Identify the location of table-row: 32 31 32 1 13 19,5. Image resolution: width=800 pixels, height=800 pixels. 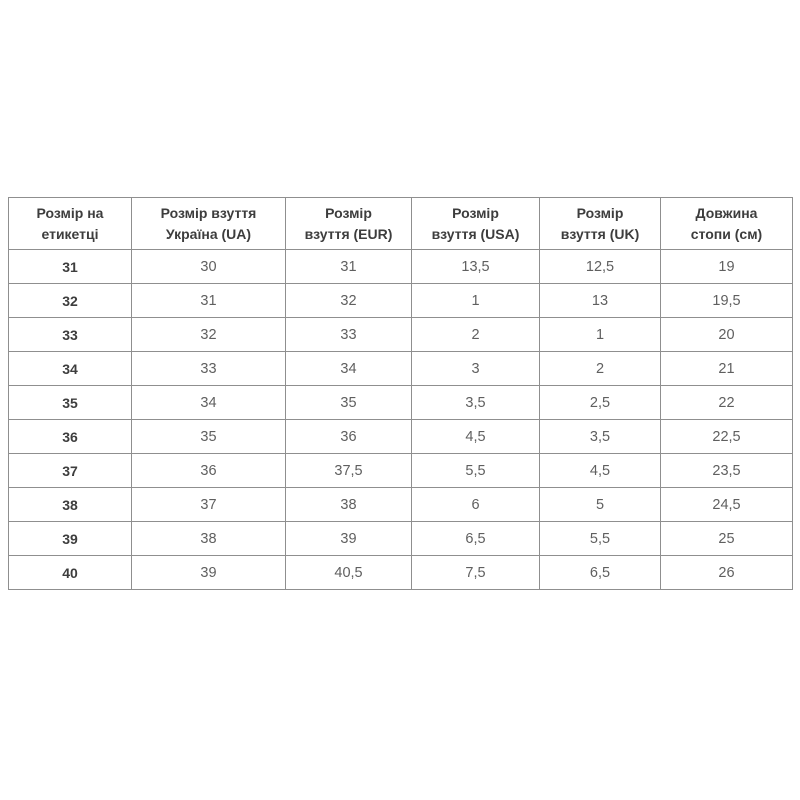
(400, 300).